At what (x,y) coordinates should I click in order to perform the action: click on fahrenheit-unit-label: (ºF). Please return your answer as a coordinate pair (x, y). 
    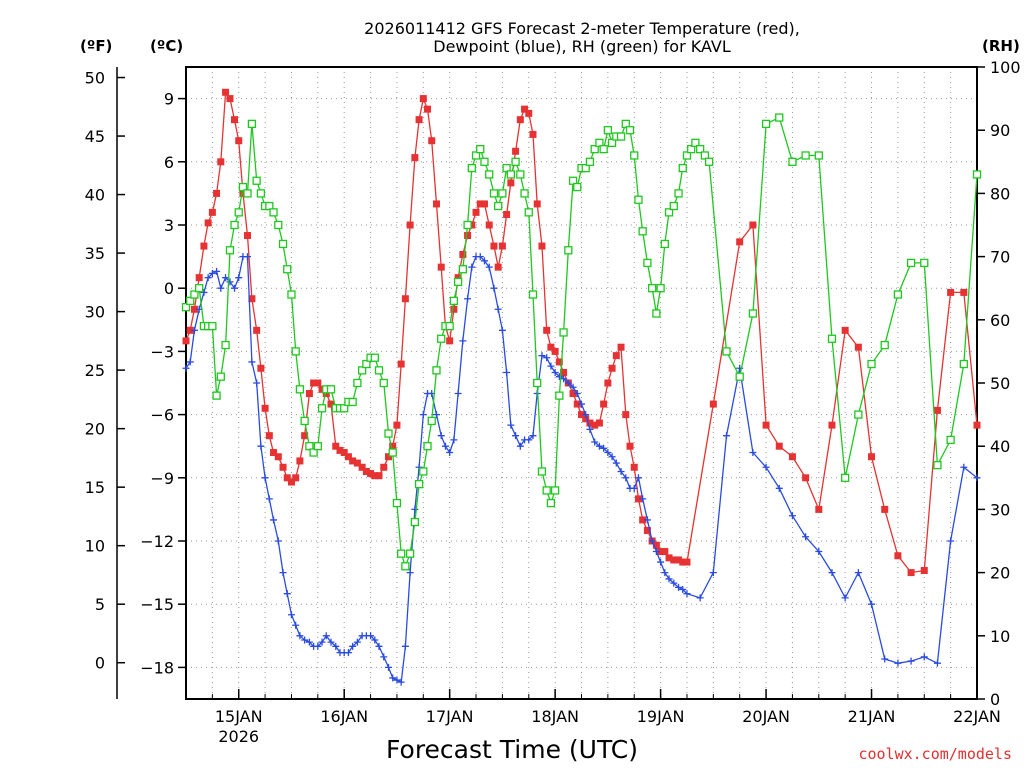
    Looking at the image, I should click on (96, 46).